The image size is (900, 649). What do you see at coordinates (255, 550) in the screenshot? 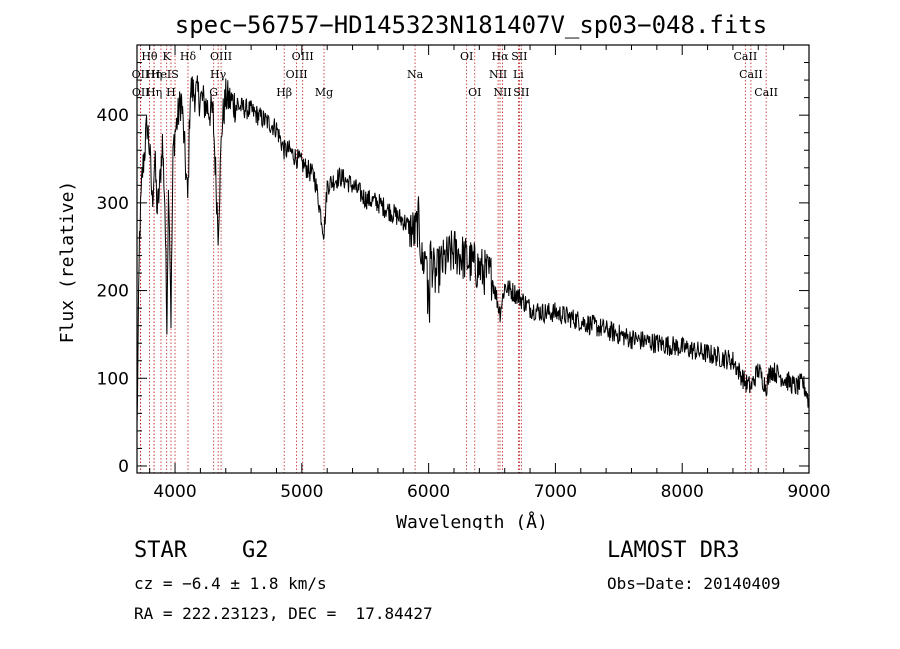
I see `object-subclass: G2` at bounding box center [255, 550].